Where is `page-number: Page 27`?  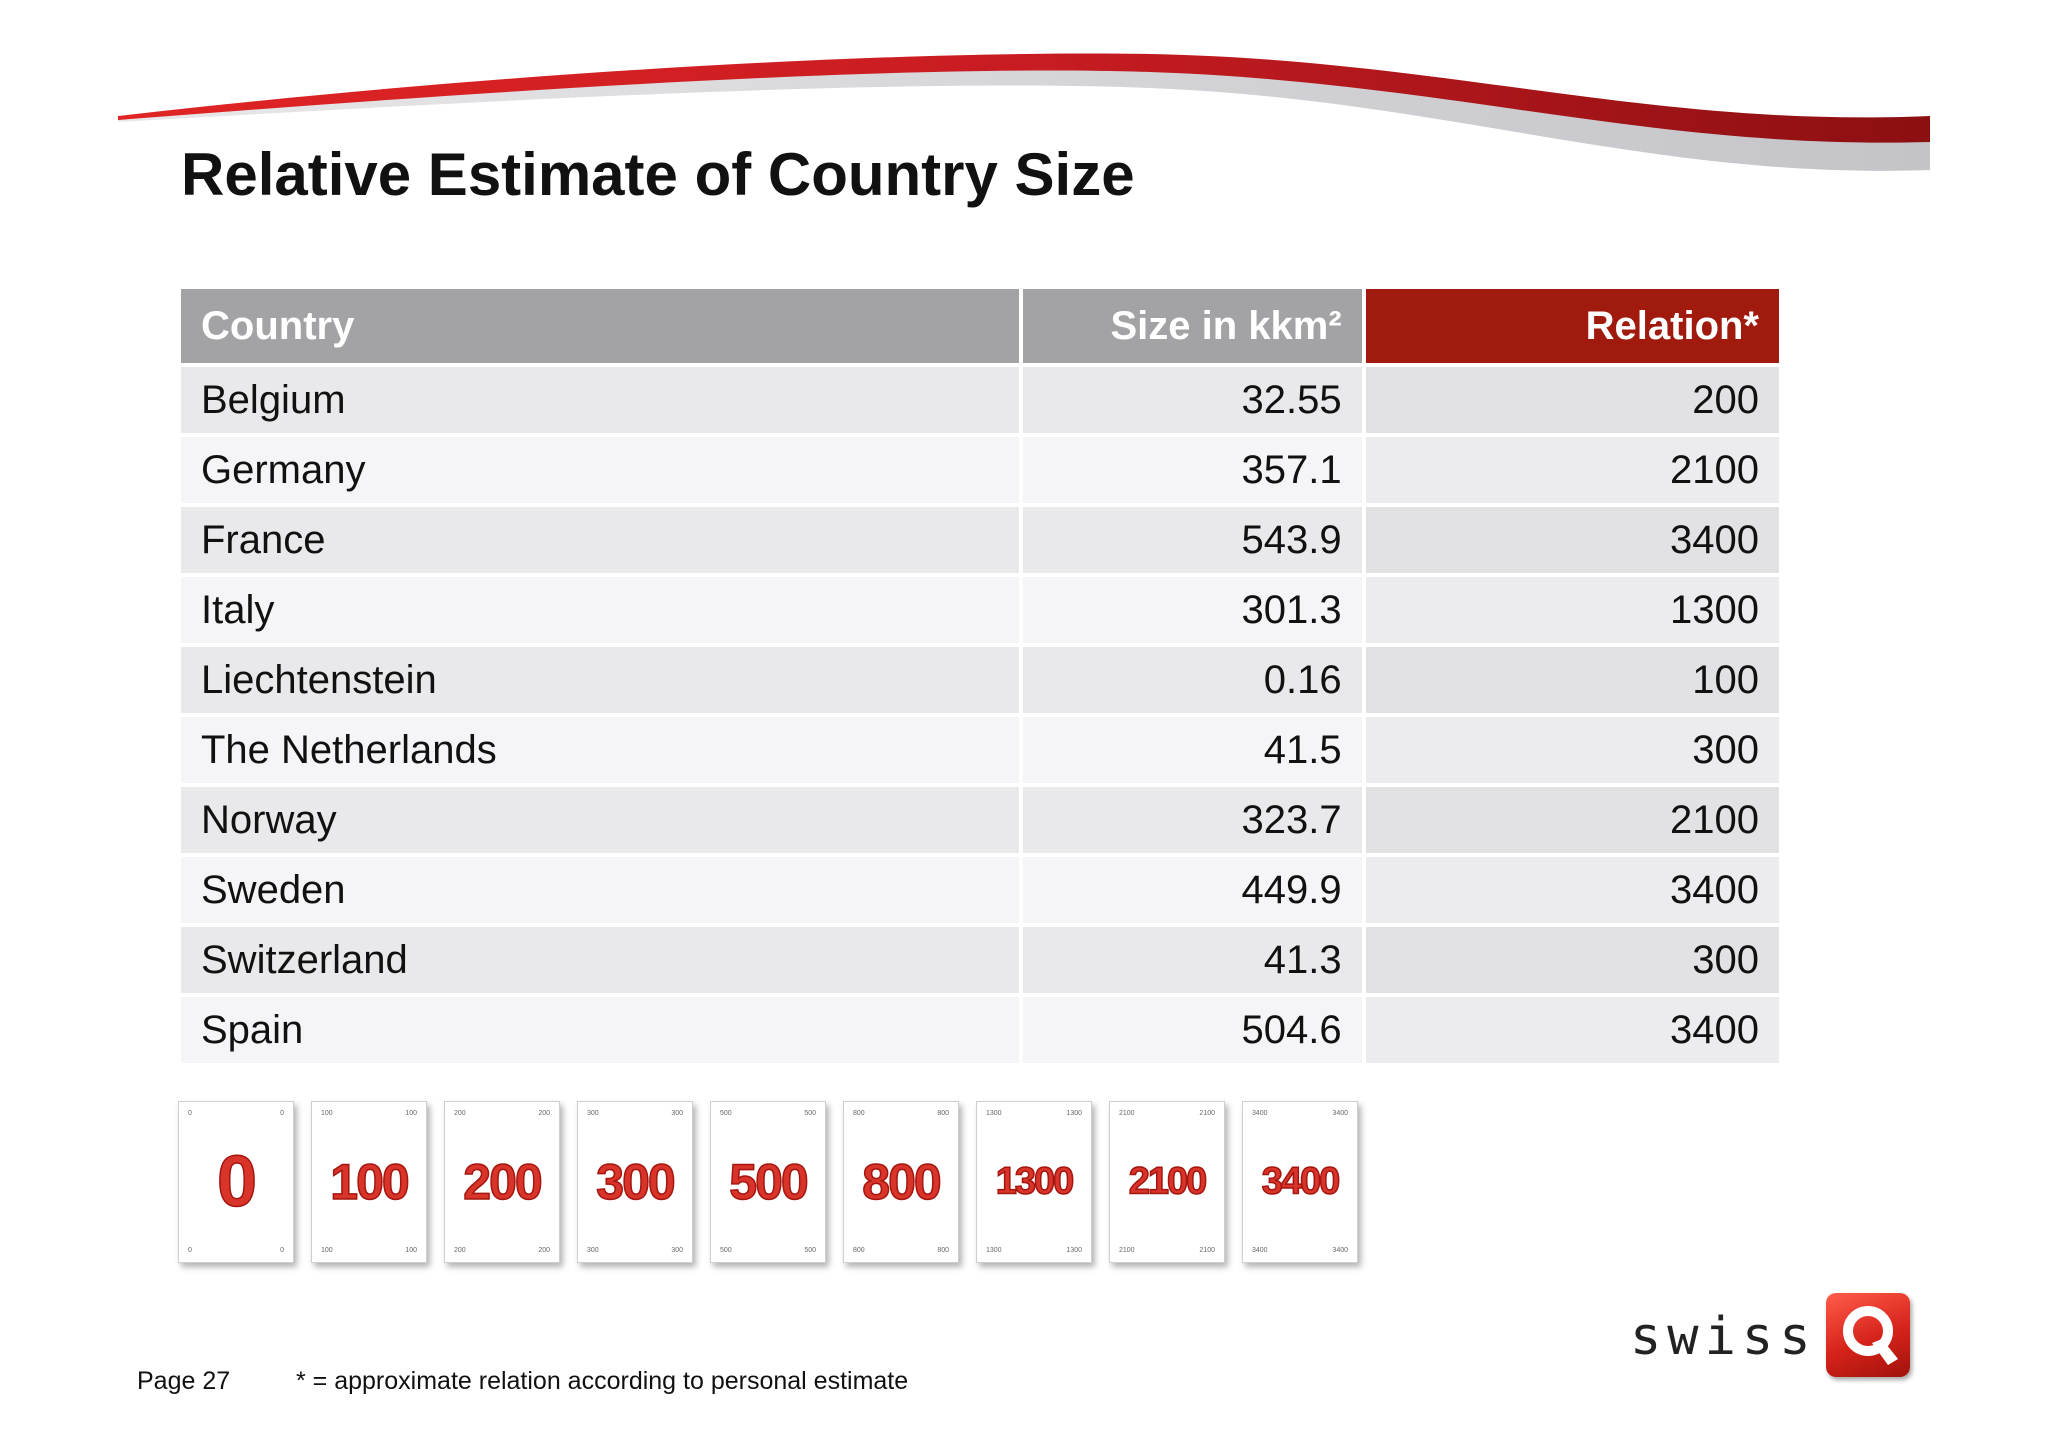 page-number: Page 27 is located at coordinates (184, 1381).